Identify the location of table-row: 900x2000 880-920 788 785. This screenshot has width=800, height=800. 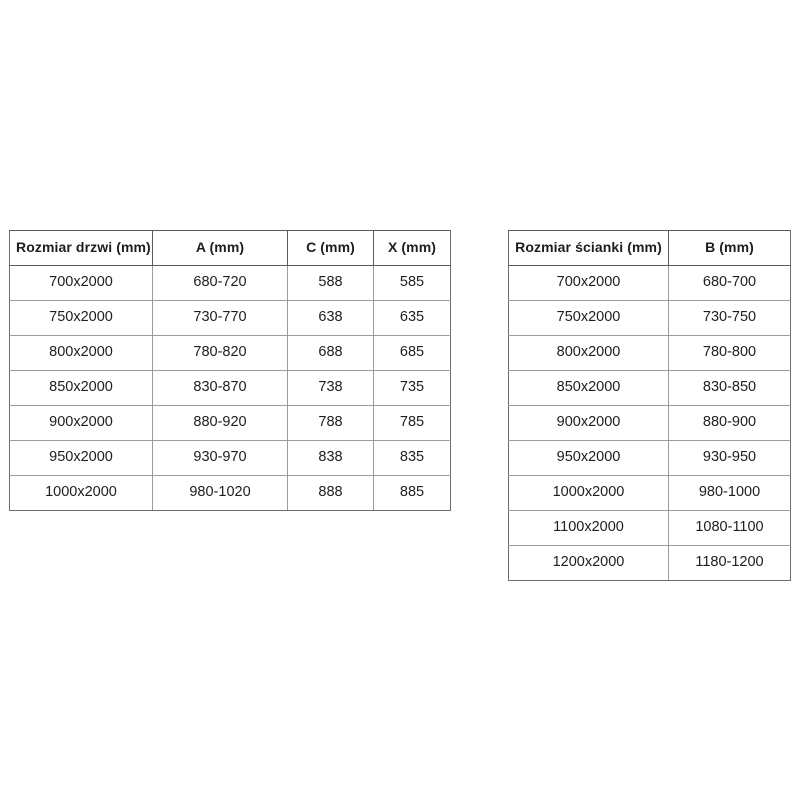
(230, 423).